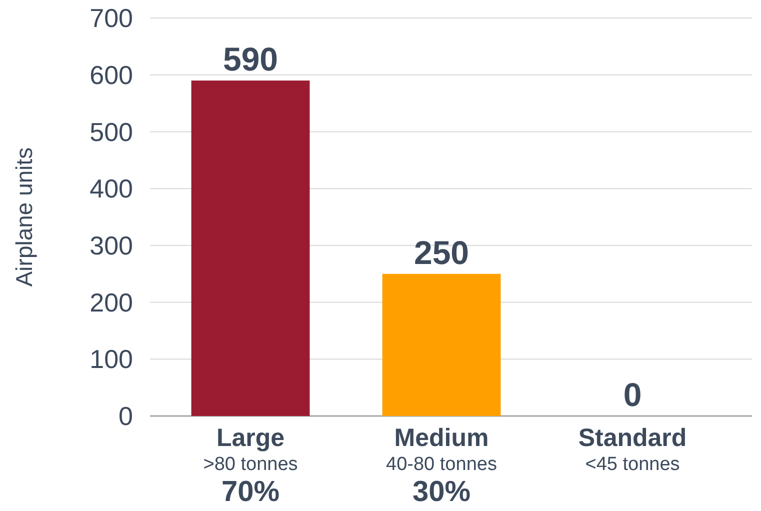  What do you see at coordinates (125, 416) in the screenshot?
I see `y-tick-label: 0` at bounding box center [125, 416].